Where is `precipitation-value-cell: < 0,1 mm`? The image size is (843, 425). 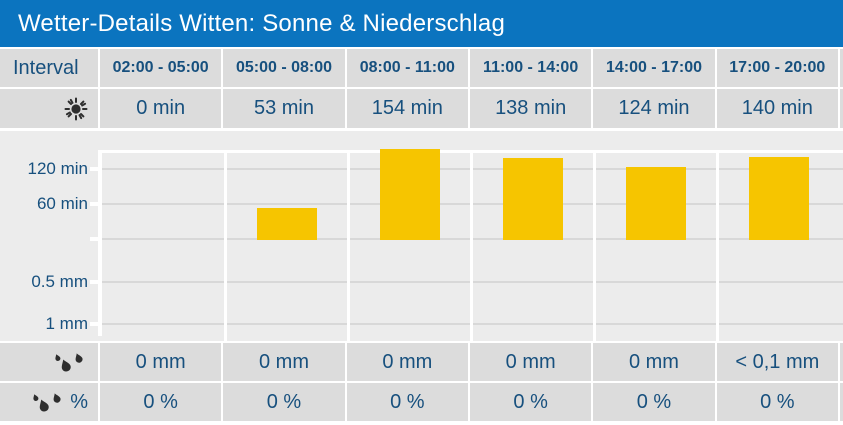
precipitation-value-cell: < 0,1 mm is located at coordinates (778, 362).